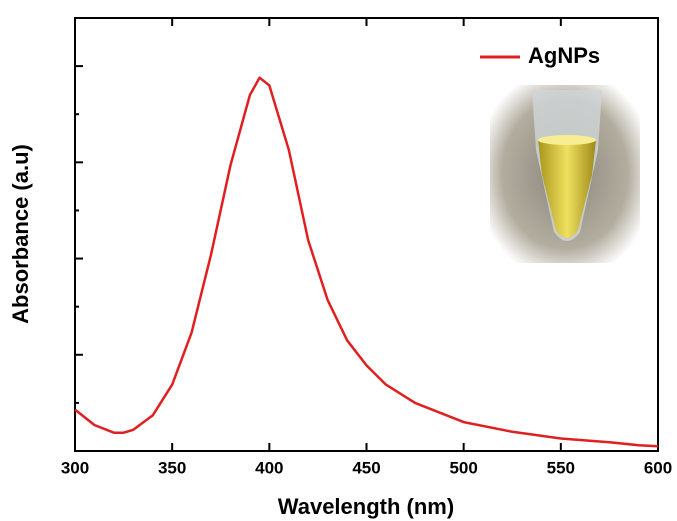  Describe the element at coordinates (658, 467) in the screenshot. I see `x-tick-label: 600` at that location.